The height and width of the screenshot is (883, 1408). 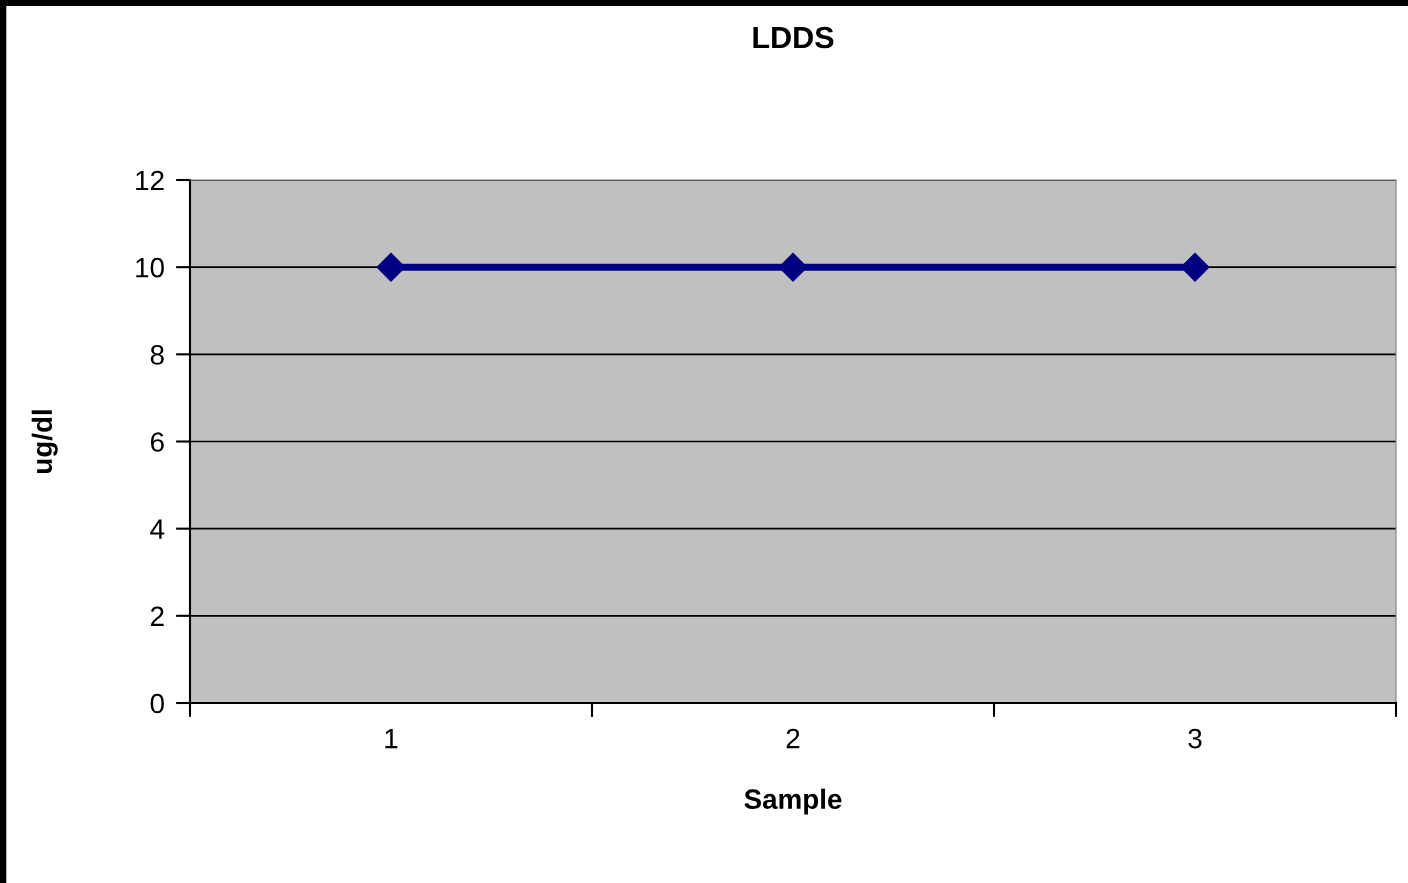 What do you see at coordinates (793, 801) in the screenshot?
I see `x-axis-title: Sample` at bounding box center [793, 801].